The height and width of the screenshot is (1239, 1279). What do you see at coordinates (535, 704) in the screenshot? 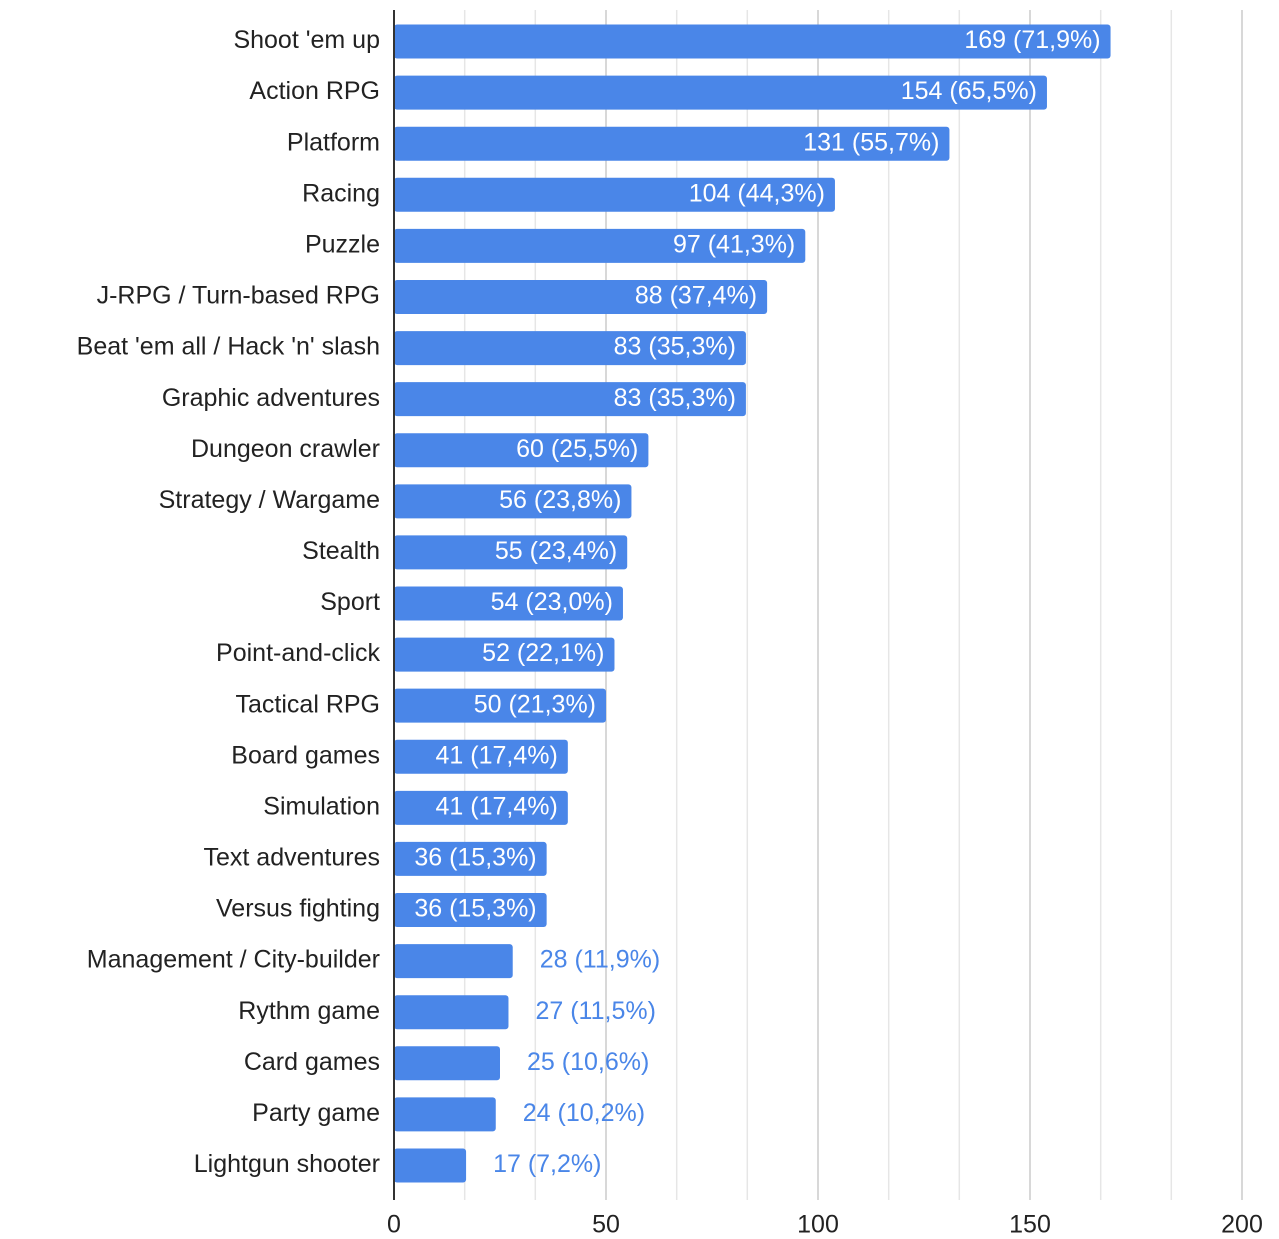
I see `data-label: 50 (21,3%)` at bounding box center [535, 704].